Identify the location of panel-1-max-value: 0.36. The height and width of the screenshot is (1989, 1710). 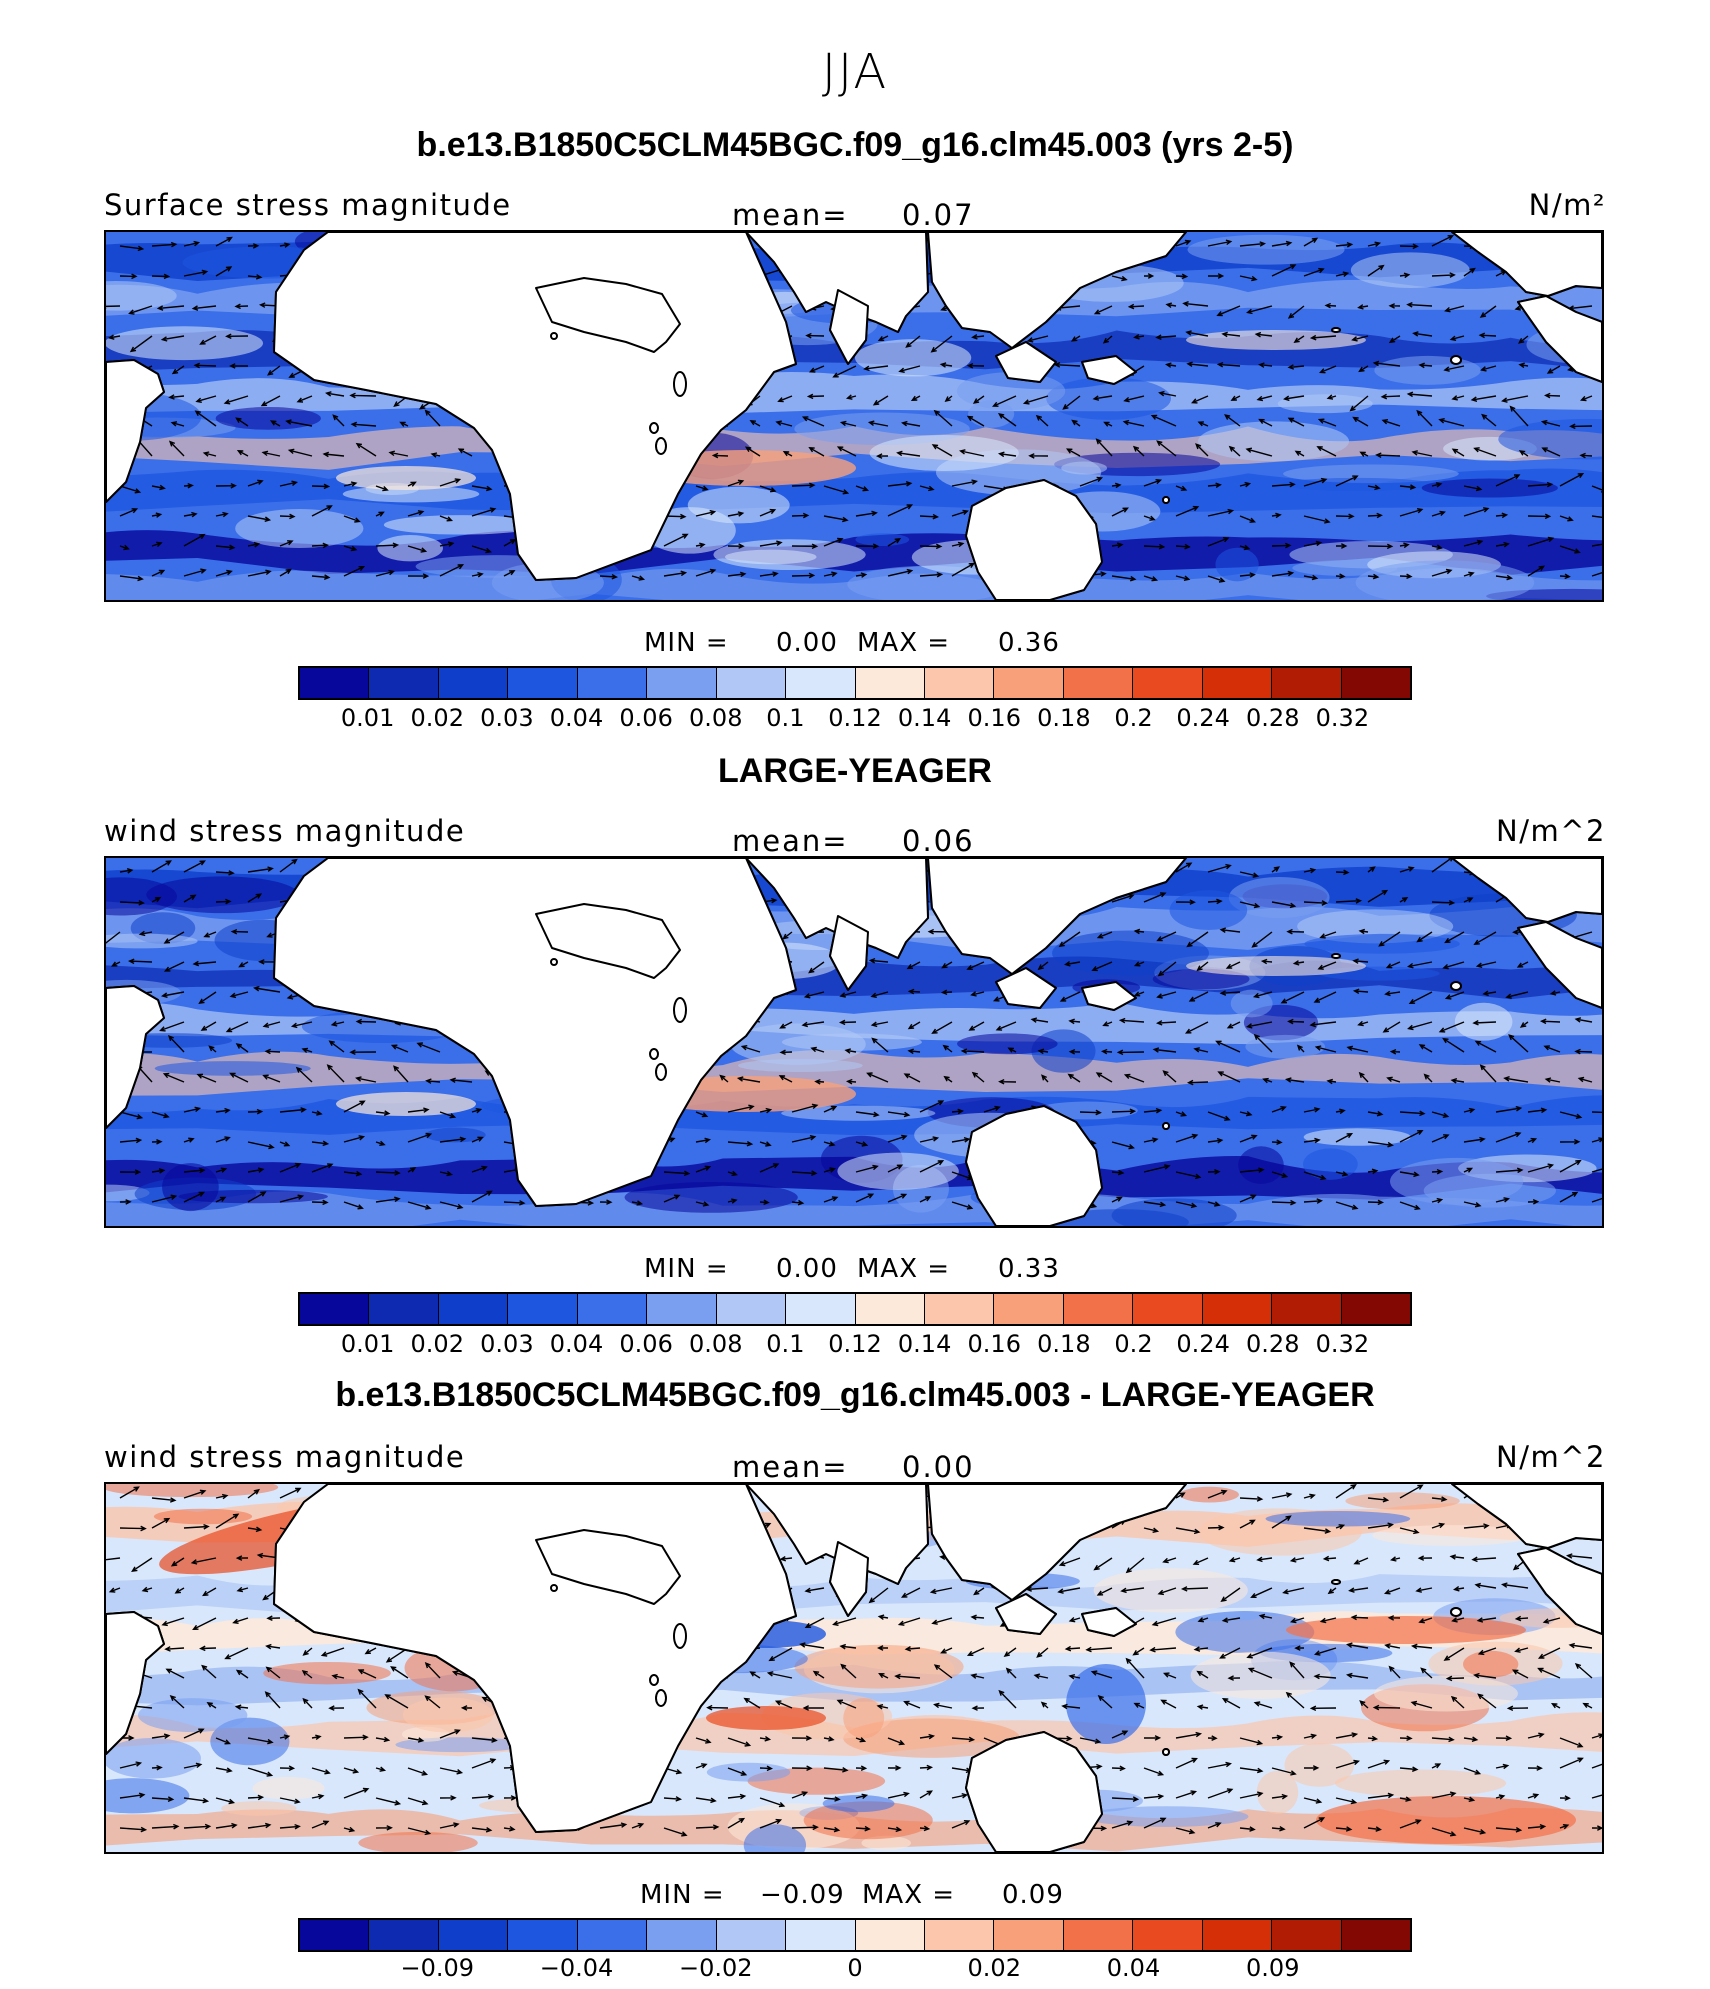
(1029, 643).